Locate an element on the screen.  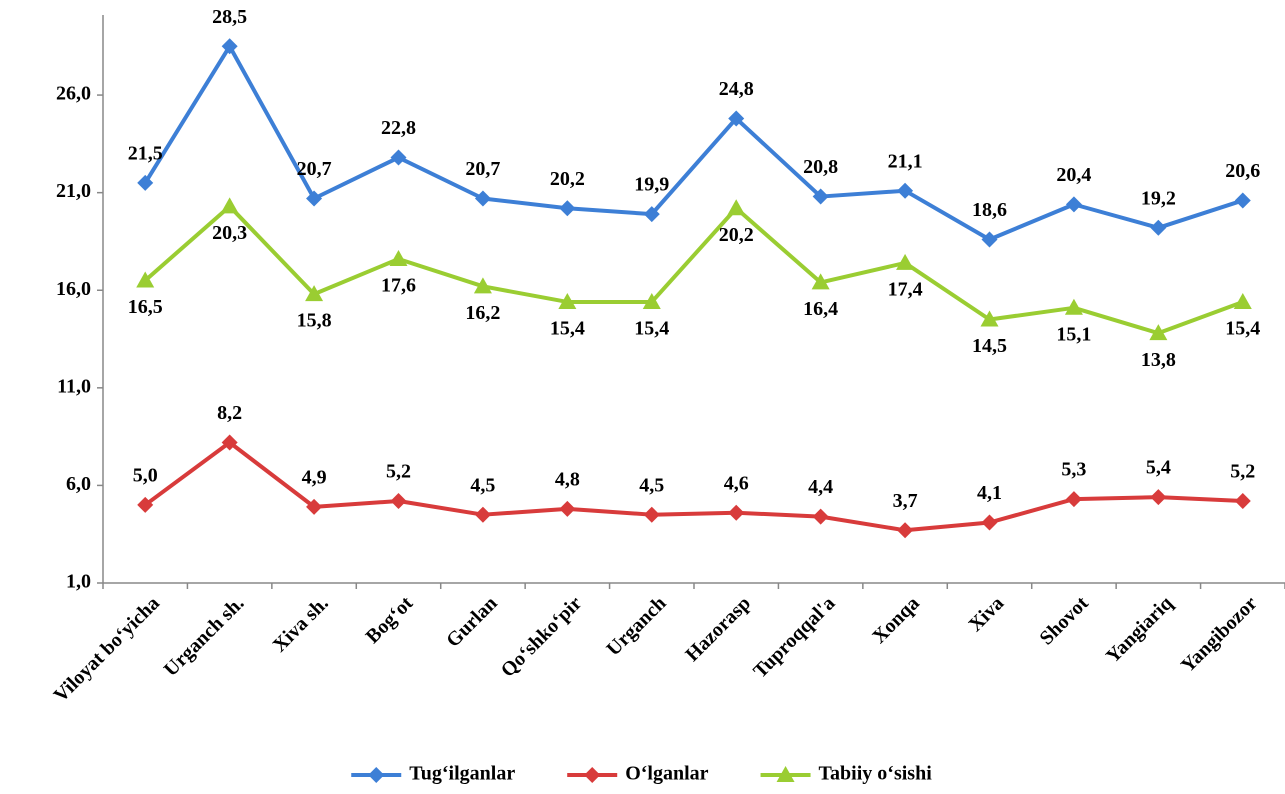
data-label: 13,8 is located at coordinates (1158, 360).